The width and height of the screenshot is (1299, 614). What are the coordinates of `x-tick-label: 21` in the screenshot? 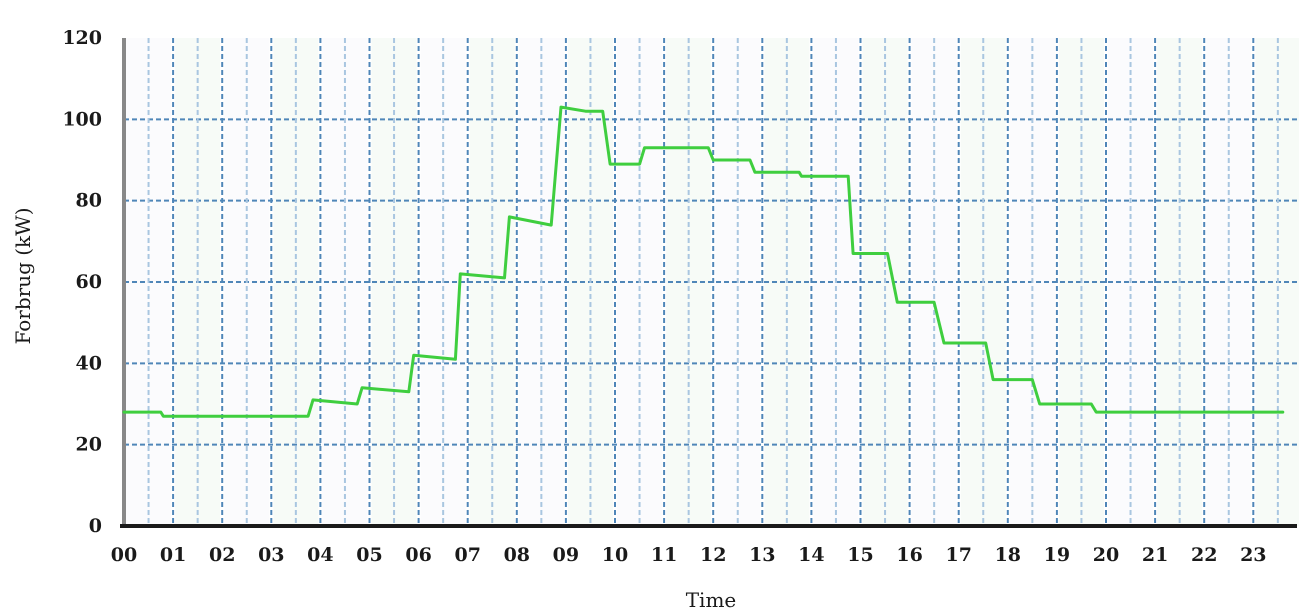 It's located at (1155, 555).